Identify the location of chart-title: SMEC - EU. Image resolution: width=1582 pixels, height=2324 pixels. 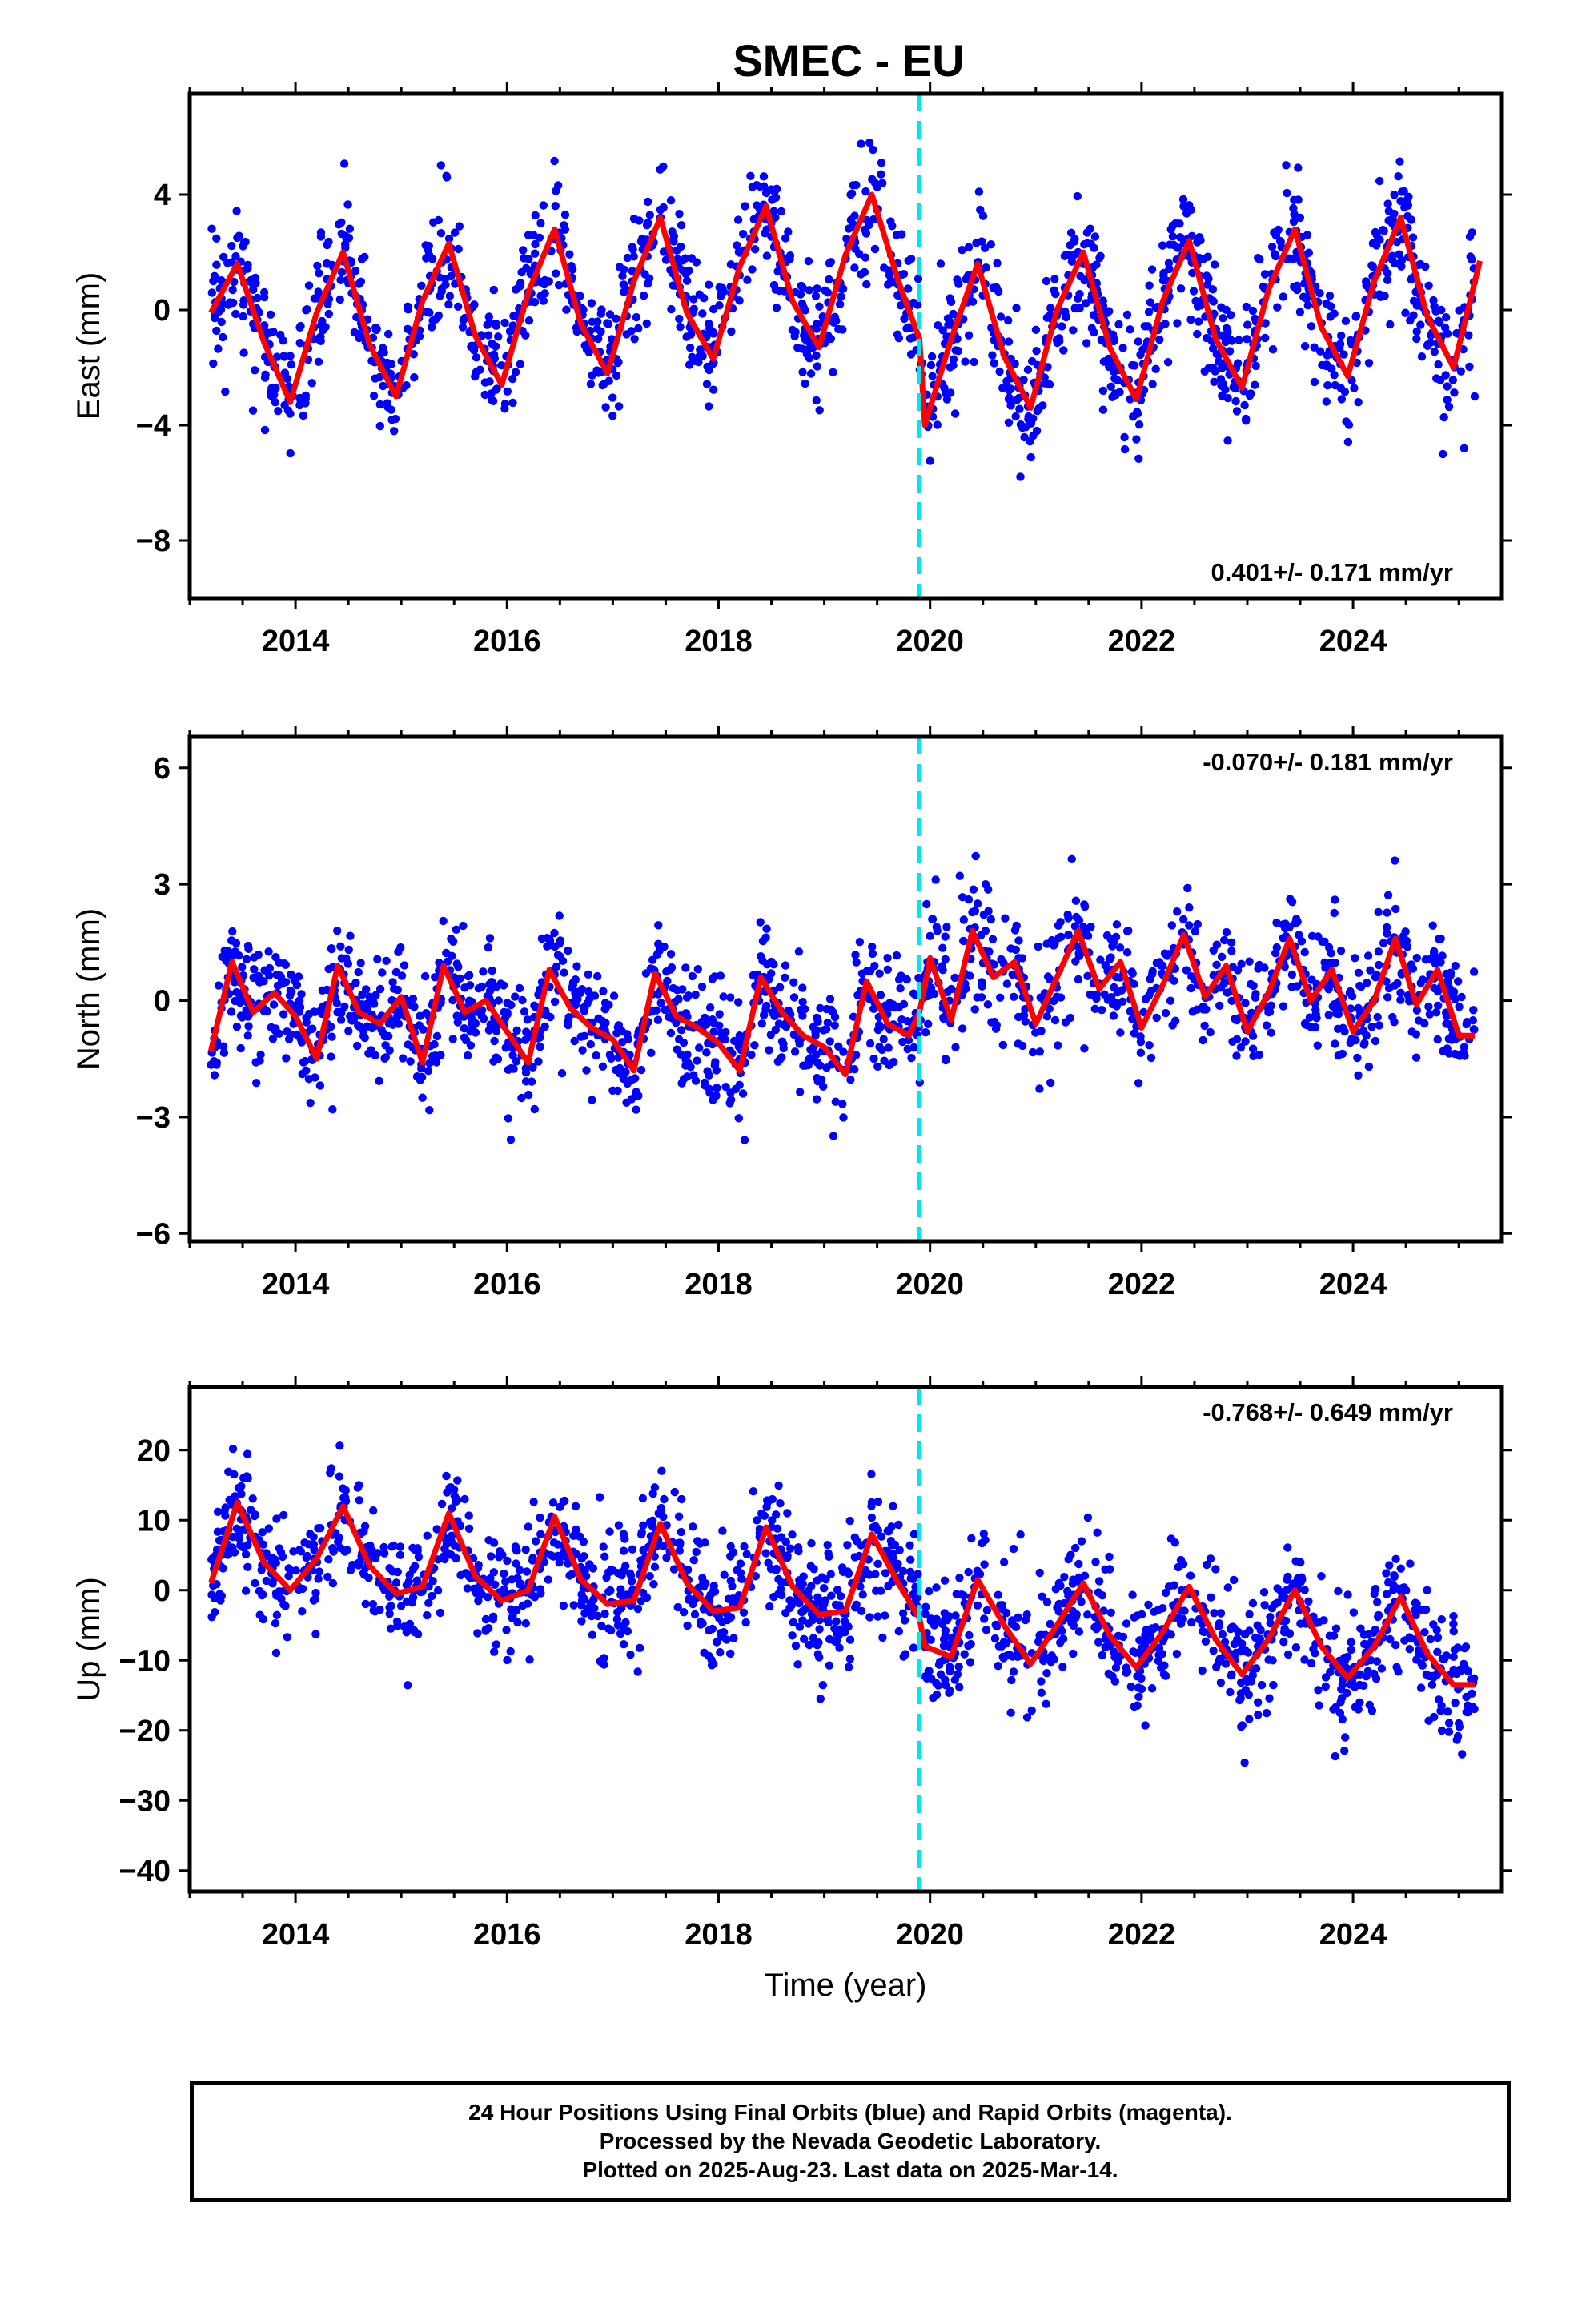
(848, 60).